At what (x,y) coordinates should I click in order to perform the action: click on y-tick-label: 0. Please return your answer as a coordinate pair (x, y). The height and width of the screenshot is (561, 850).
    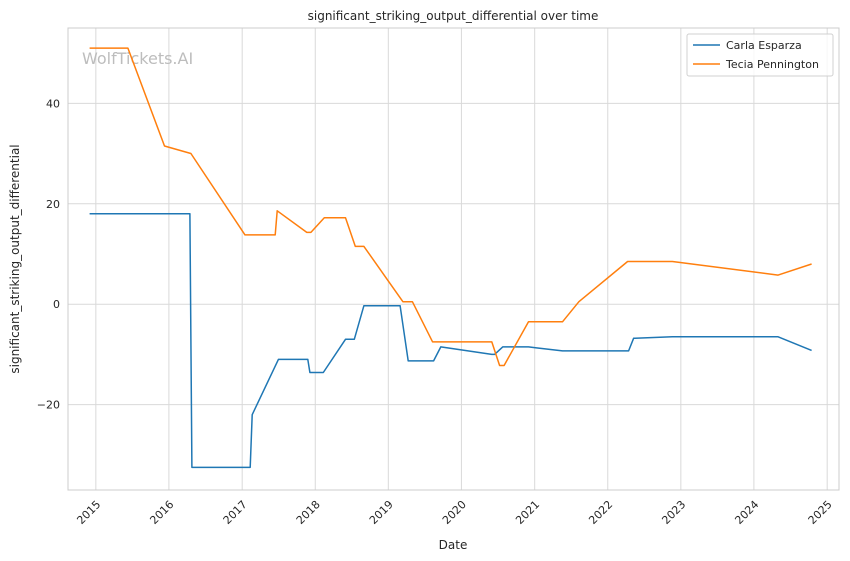
    Looking at the image, I should click on (56, 304).